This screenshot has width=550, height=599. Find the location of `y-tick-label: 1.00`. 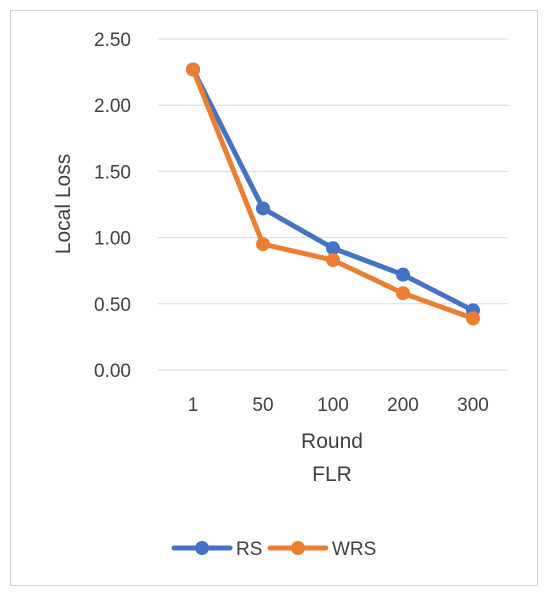

y-tick-label: 1.00 is located at coordinates (112, 239).